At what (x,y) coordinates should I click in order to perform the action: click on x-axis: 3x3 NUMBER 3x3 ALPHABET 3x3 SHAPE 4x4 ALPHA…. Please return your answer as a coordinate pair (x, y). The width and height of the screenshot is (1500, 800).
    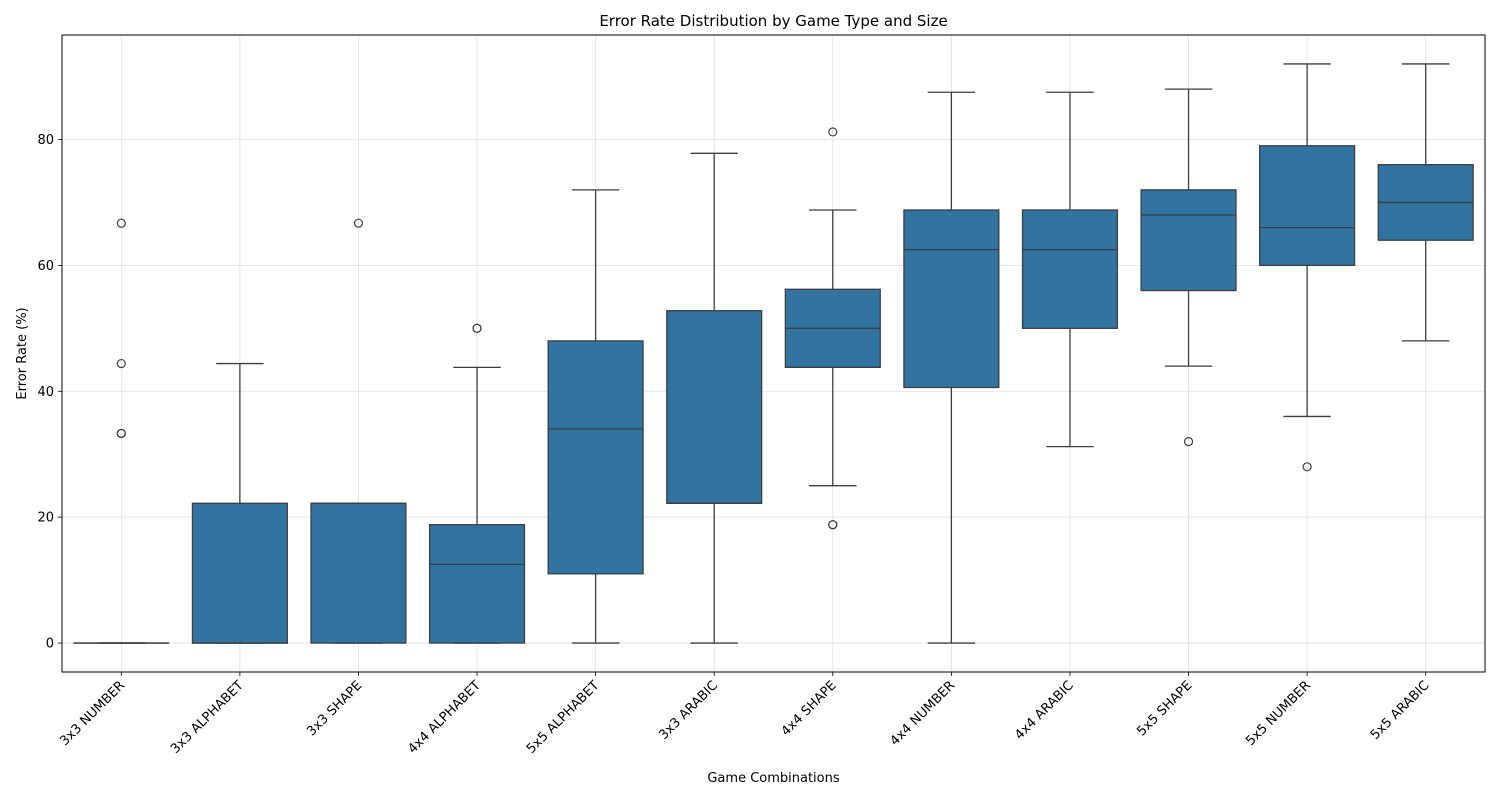
    Looking at the image, I should click on (745, 714).